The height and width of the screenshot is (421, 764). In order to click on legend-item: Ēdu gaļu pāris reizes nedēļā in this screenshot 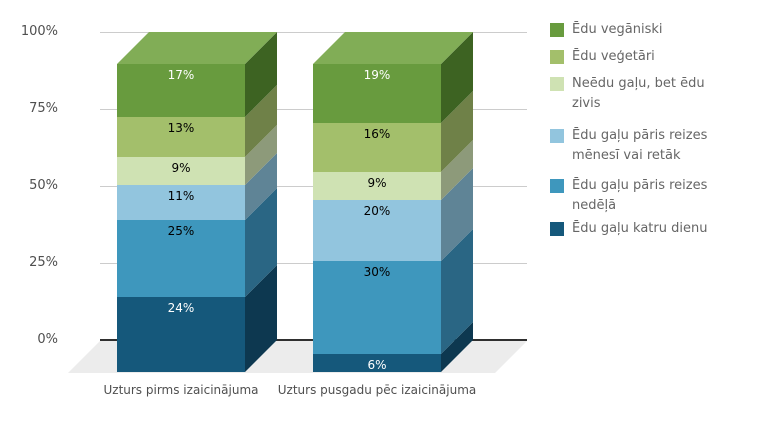, I will do `click(647, 196)`.